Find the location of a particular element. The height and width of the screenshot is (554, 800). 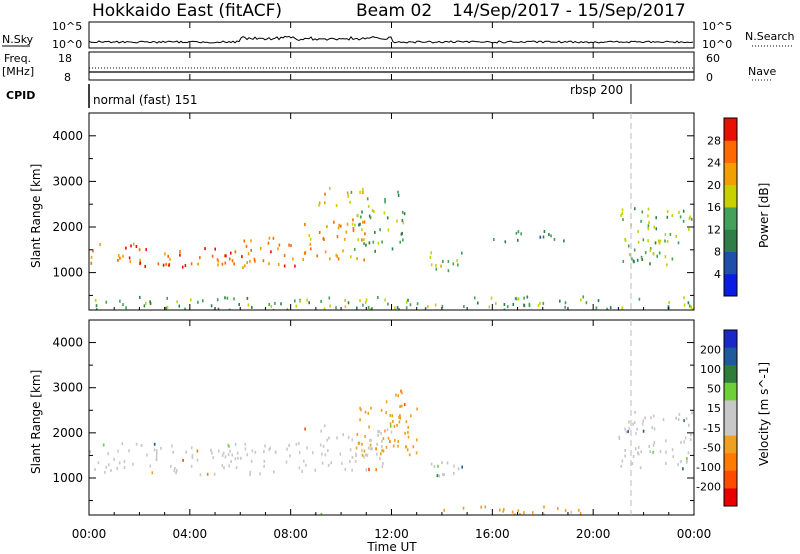

power-colorbar-swatch is located at coordinates (730, 240).